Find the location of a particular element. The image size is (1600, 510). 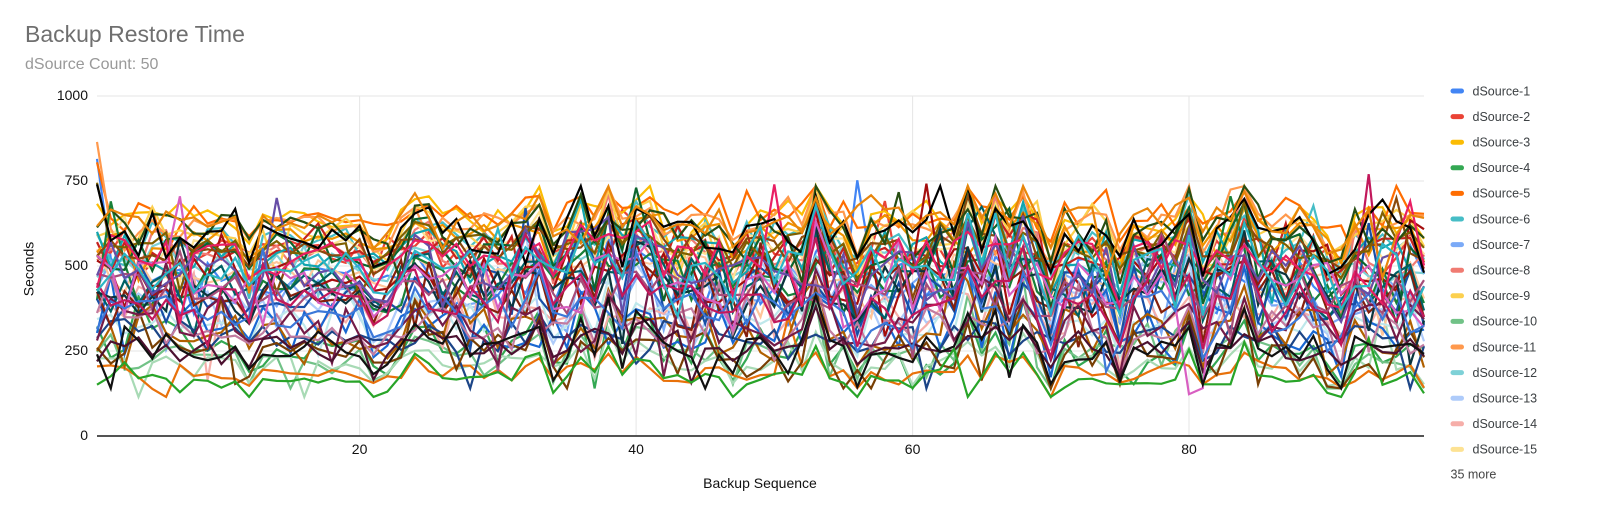

svg-text: 60 is located at coordinates (913, 449).